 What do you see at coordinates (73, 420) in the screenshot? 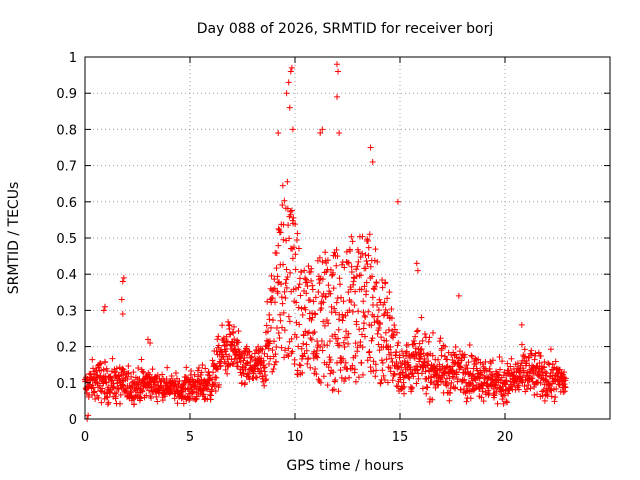
I see `y-tick-label: 0` at bounding box center [73, 420].